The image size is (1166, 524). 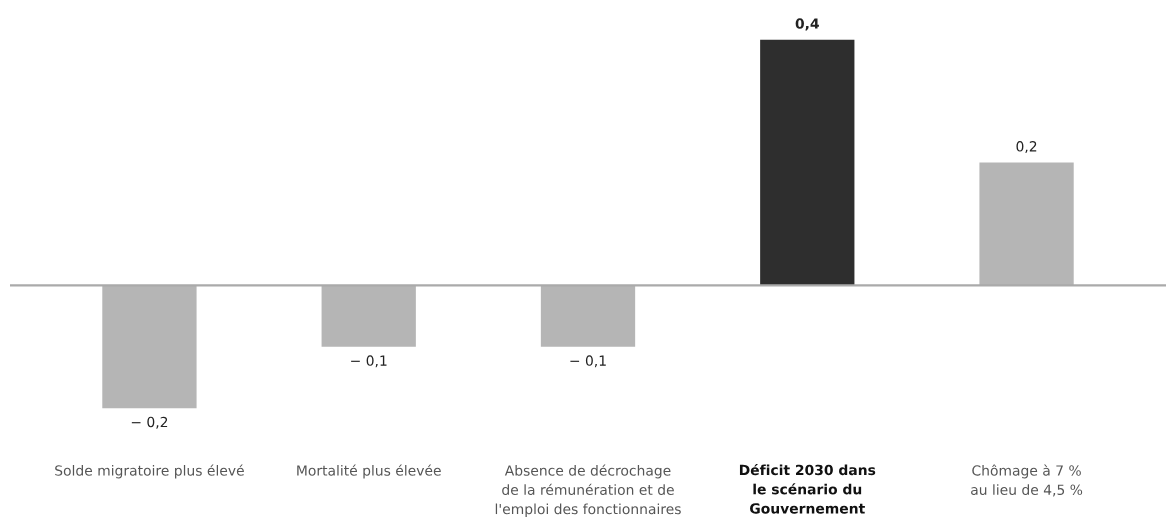 What do you see at coordinates (807, 488) in the screenshot?
I see `x-tick-label: Déficit 2030 dans le scénario du Gouvernement` at bounding box center [807, 488].